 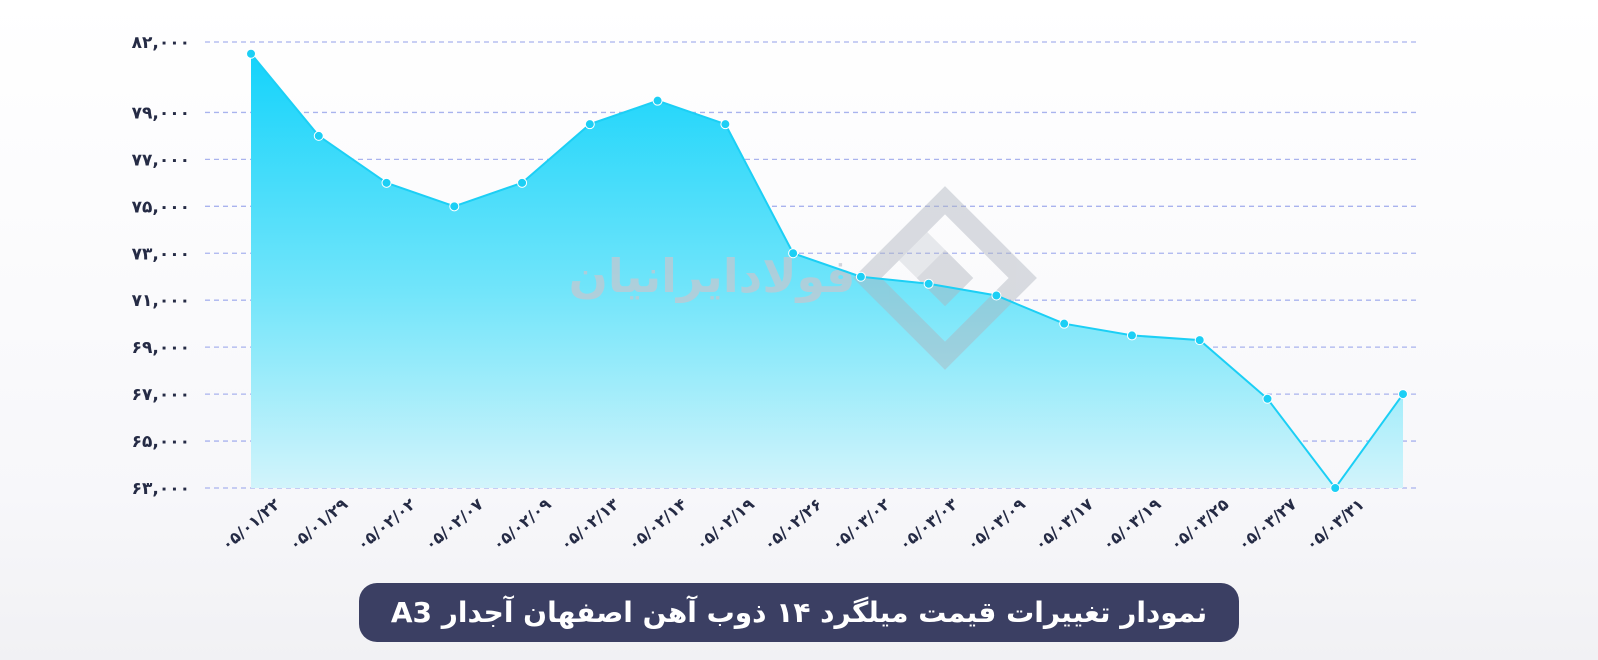 I want to click on y-tick-label: ۶۷,۰۰۰, so click(x=161, y=395).